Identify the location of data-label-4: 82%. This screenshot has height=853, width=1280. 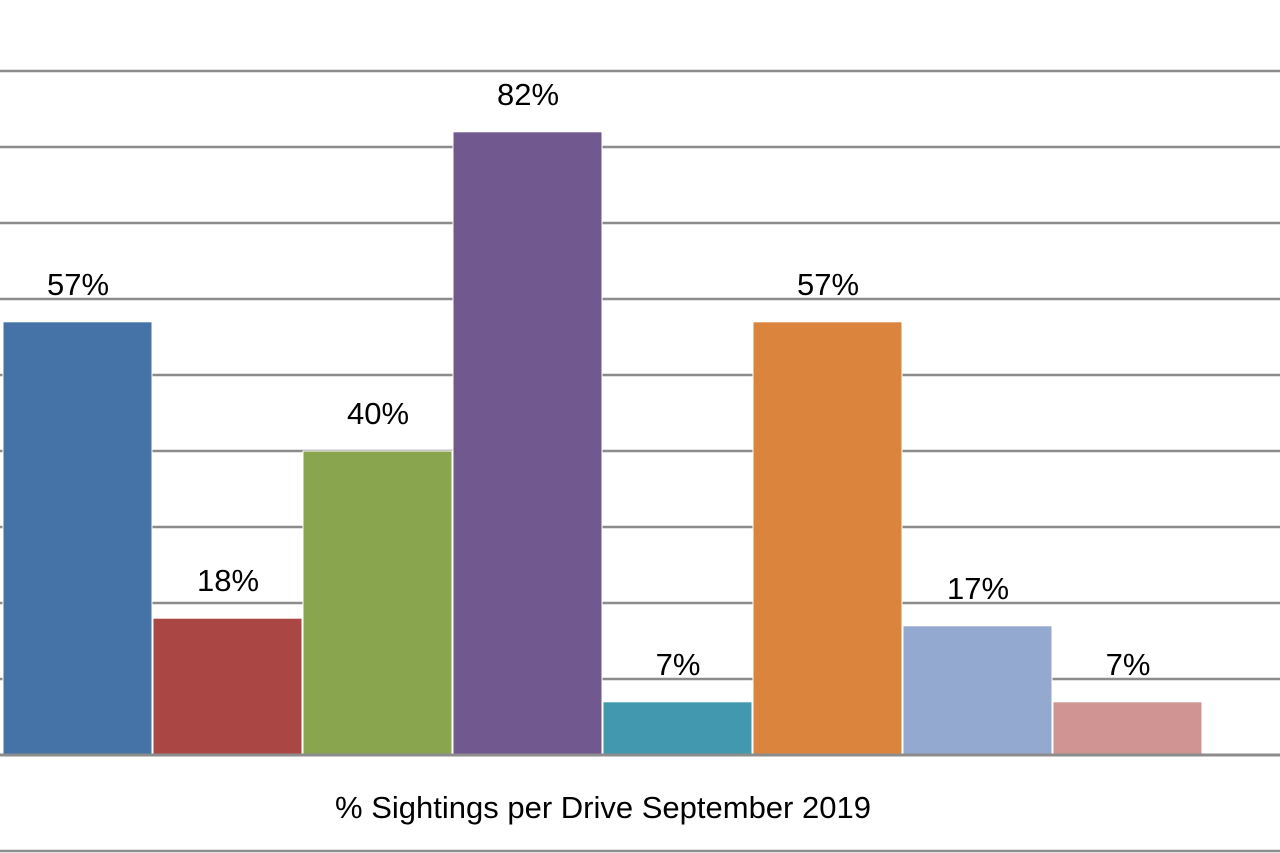
(528, 94).